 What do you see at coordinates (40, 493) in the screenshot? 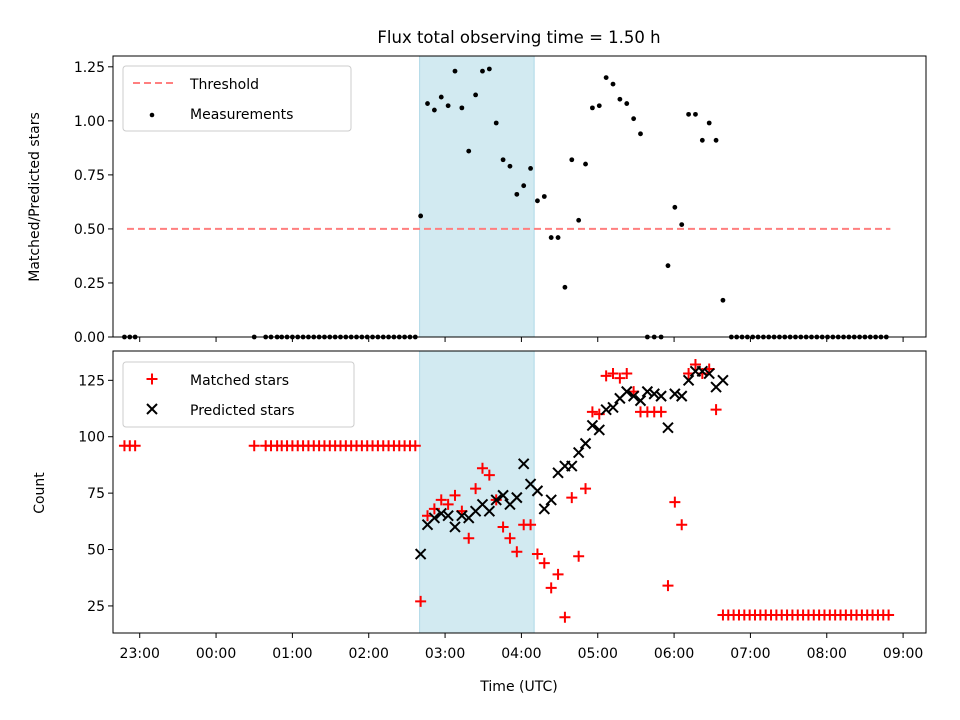
I see `bottom-y-axis-label: Count` at bounding box center [40, 493].